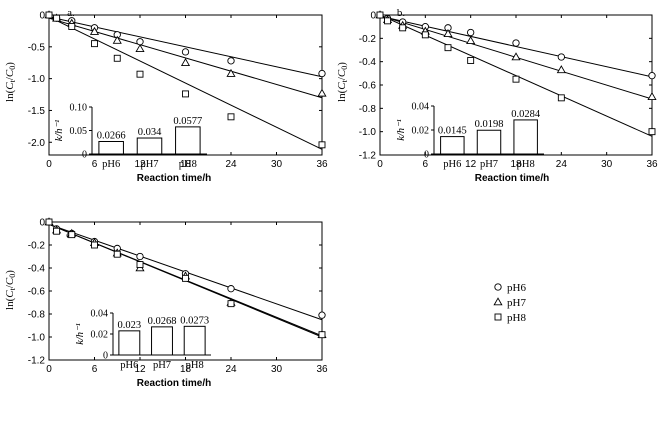 The width and height of the screenshot is (666, 432). What do you see at coordinates (185, 47) in the screenshot?
I see `fit-line-ph6` at bounding box center [185, 47].